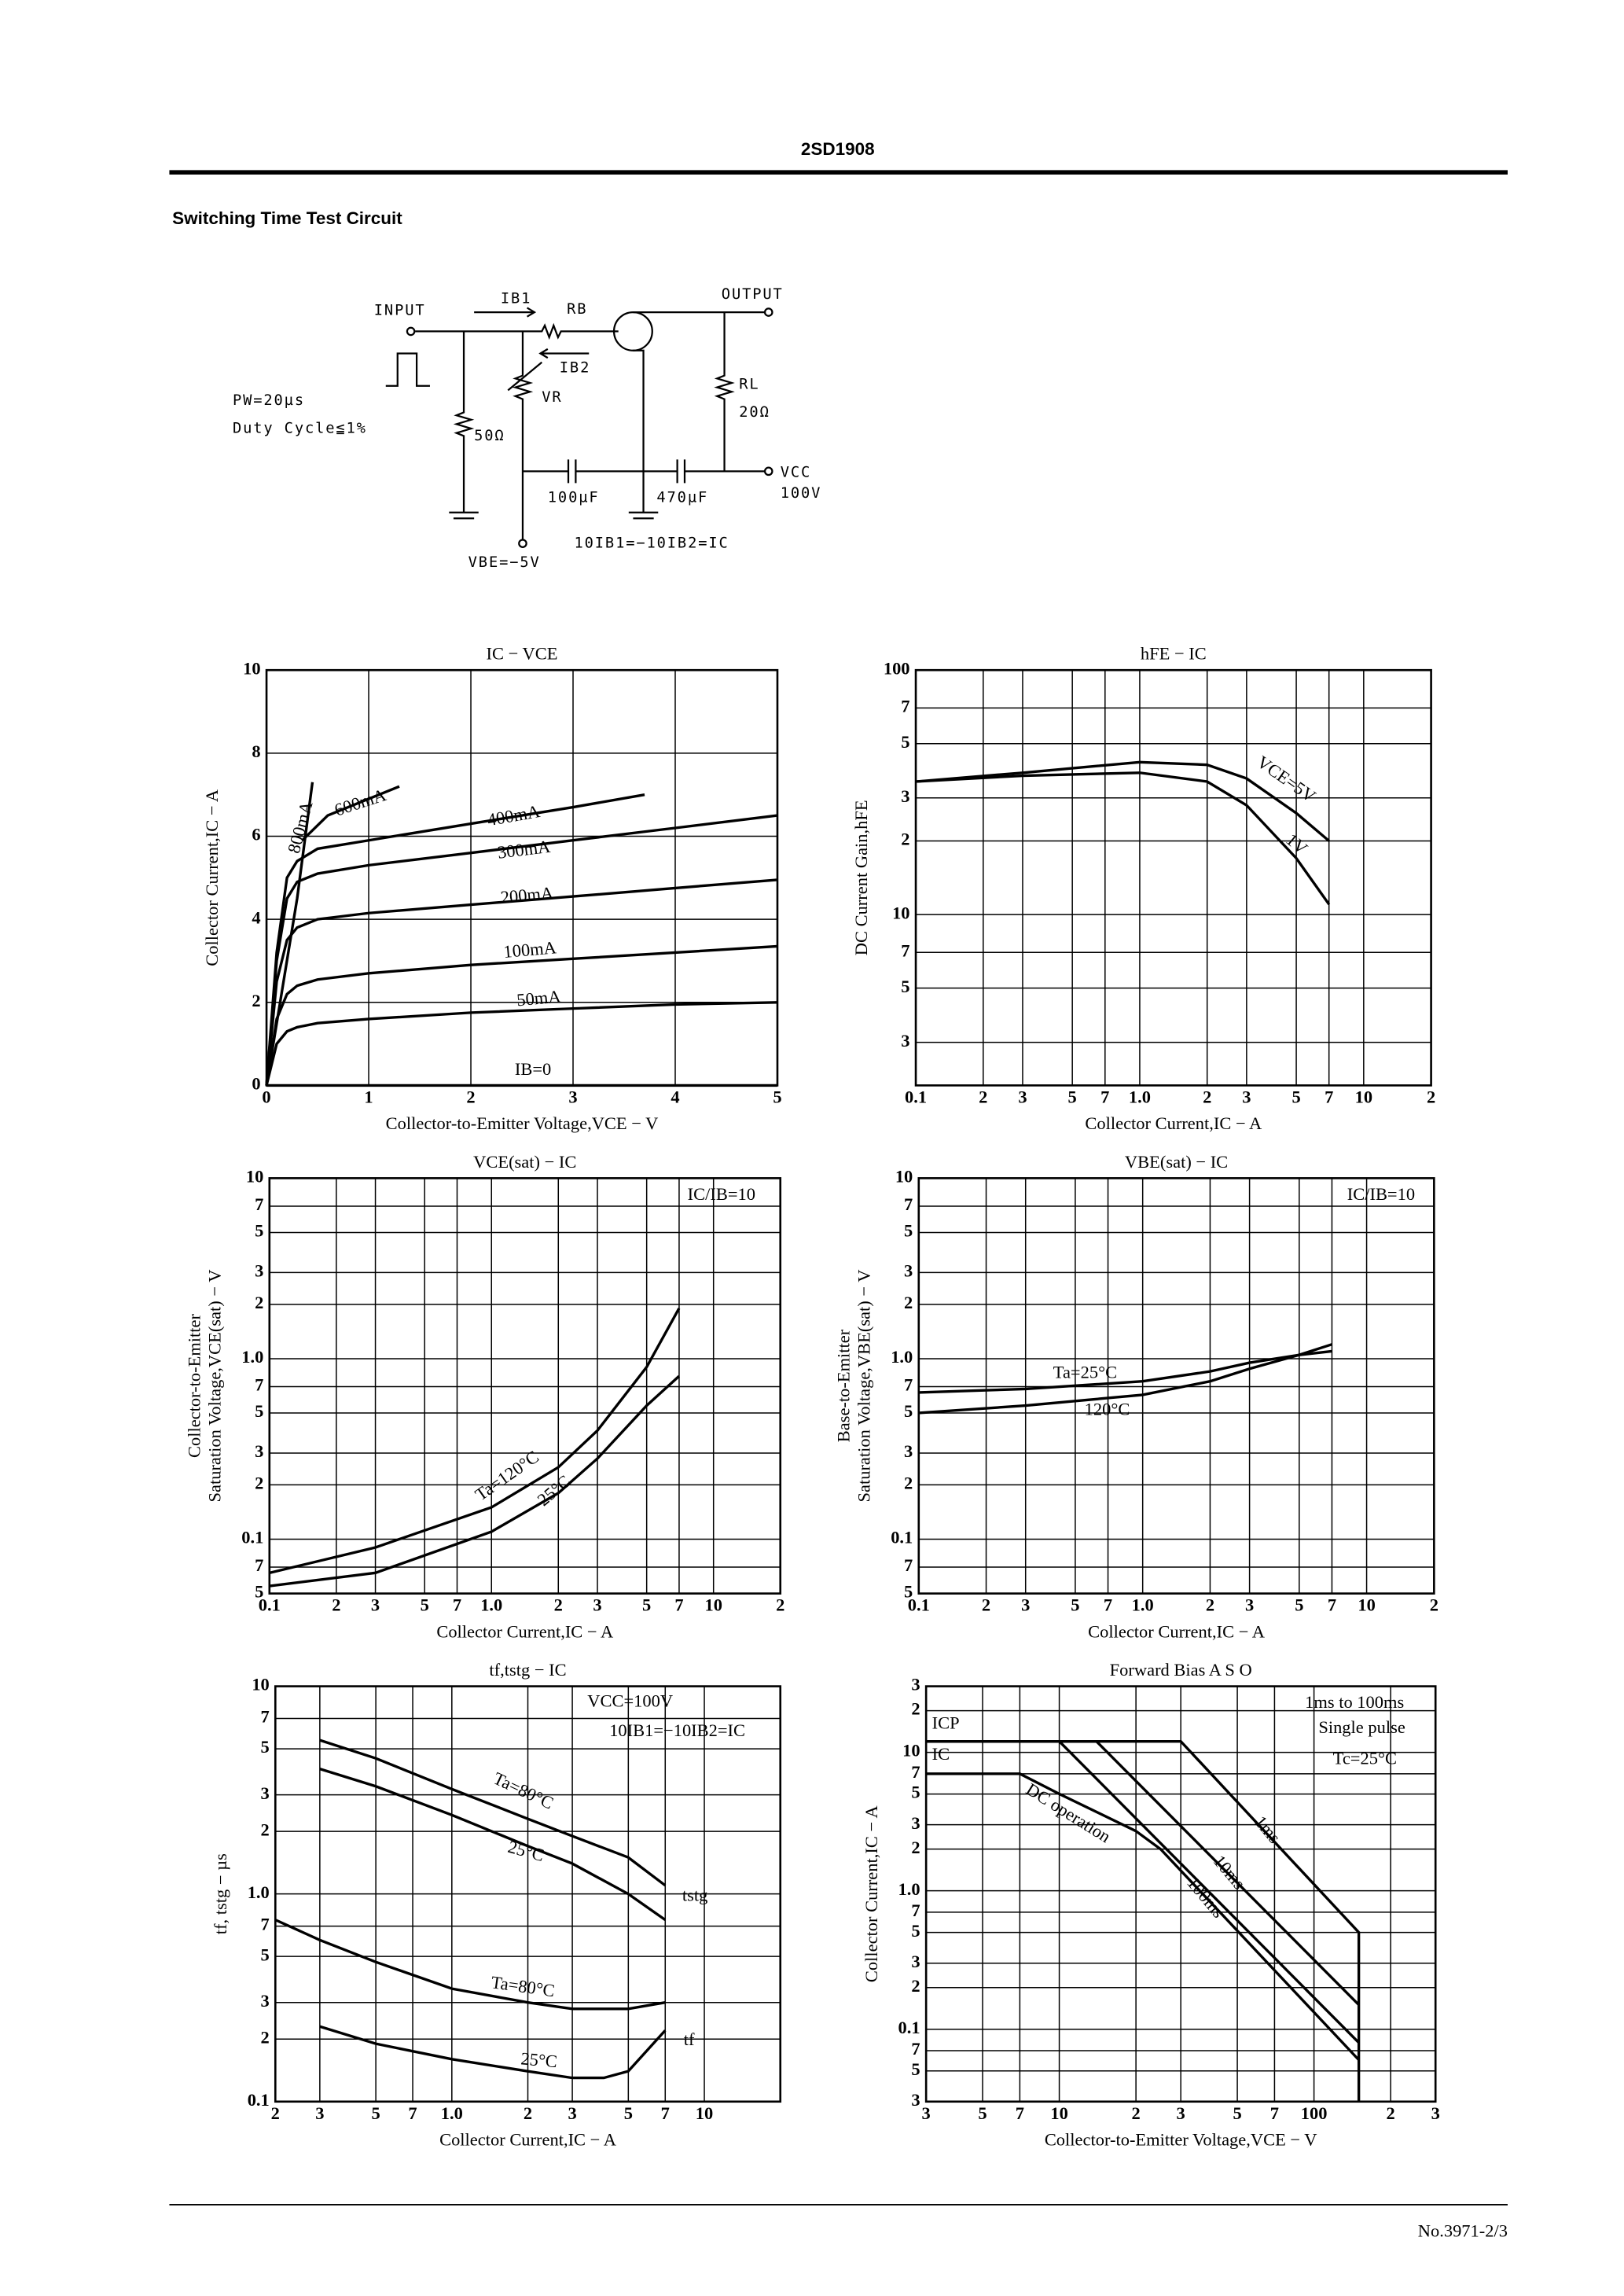 The height and width of the screenshot is (2296, 1624). I want to click on chart-title: VCE(sat) − IC, so click(524, 1162).